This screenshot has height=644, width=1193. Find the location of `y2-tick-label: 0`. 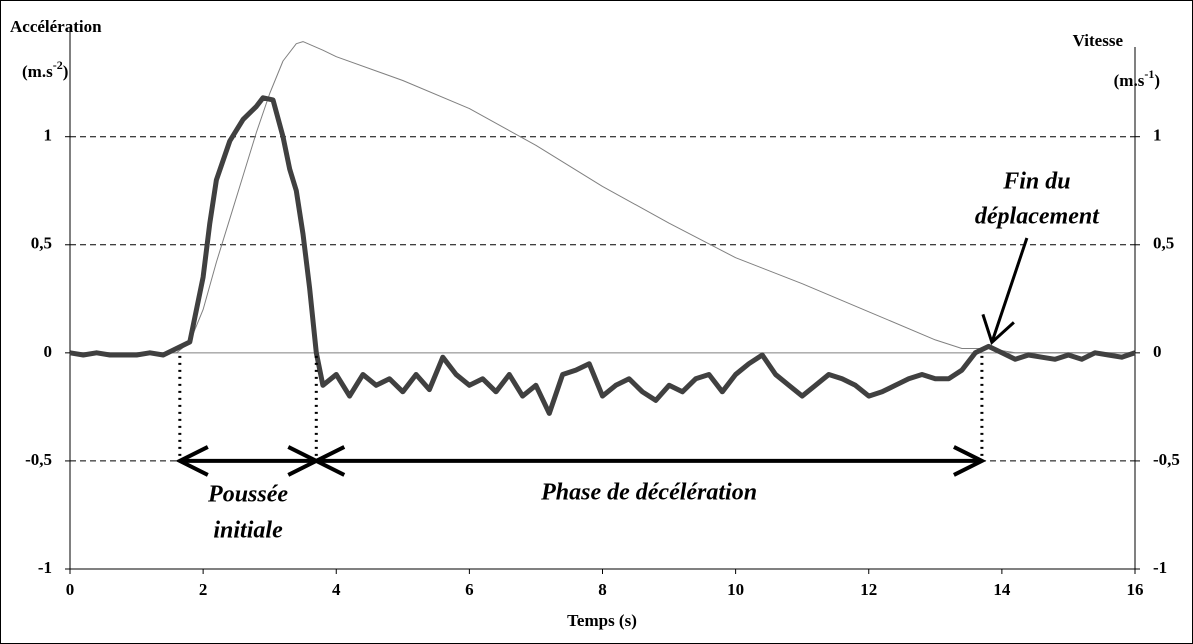

y2-tick-label: 0 is located at coordinates (1157, 351).